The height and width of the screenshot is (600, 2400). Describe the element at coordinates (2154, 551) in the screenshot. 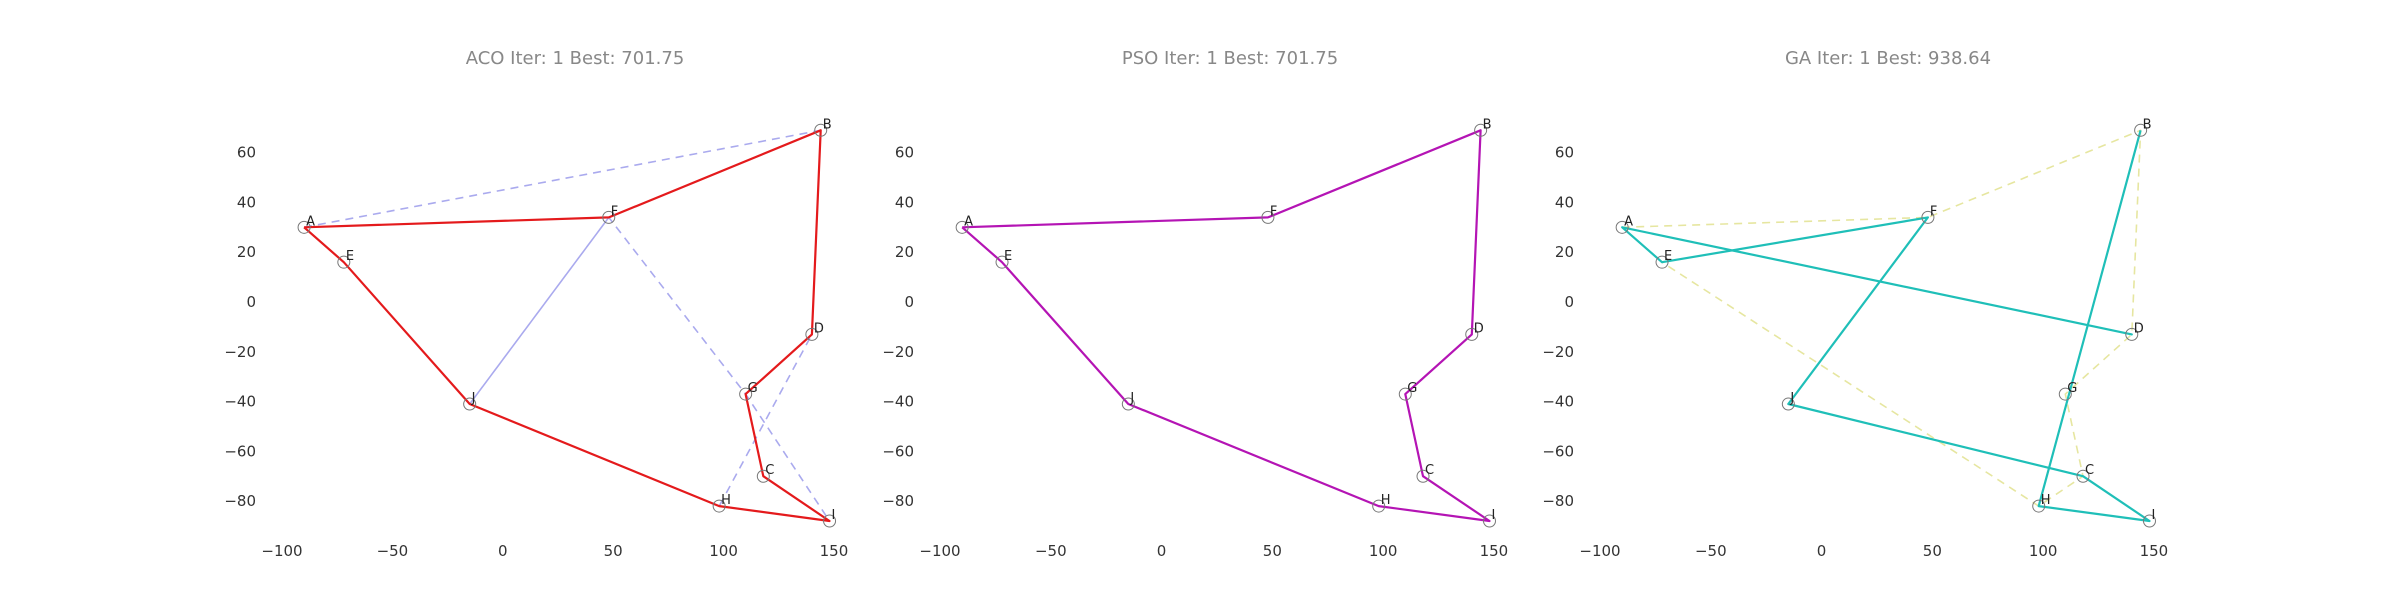

I see `ga-xtick-label: 150` at that location.